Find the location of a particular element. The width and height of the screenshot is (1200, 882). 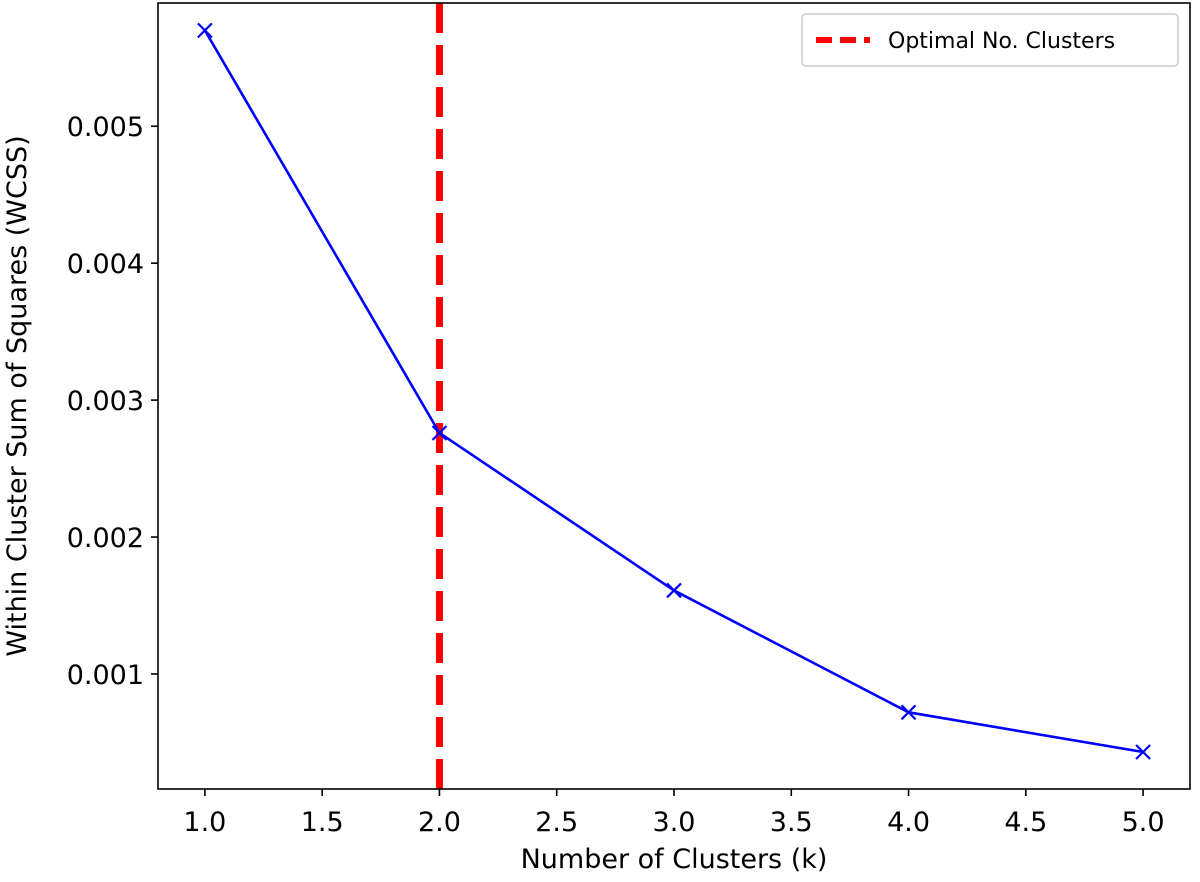

x-tick-label: 3.0 is located at coordinates (674, 822).